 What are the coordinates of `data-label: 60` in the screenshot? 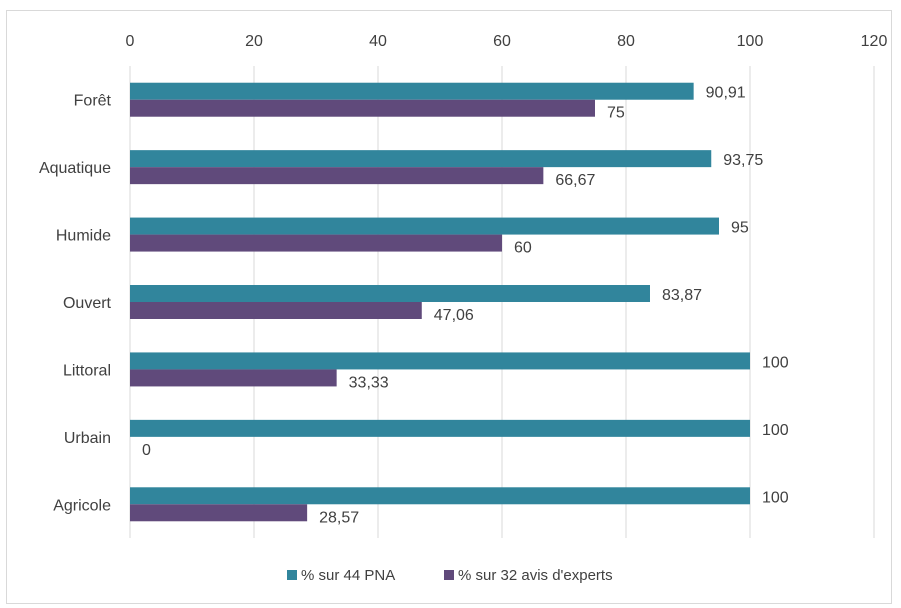 It's located at (523, 248).